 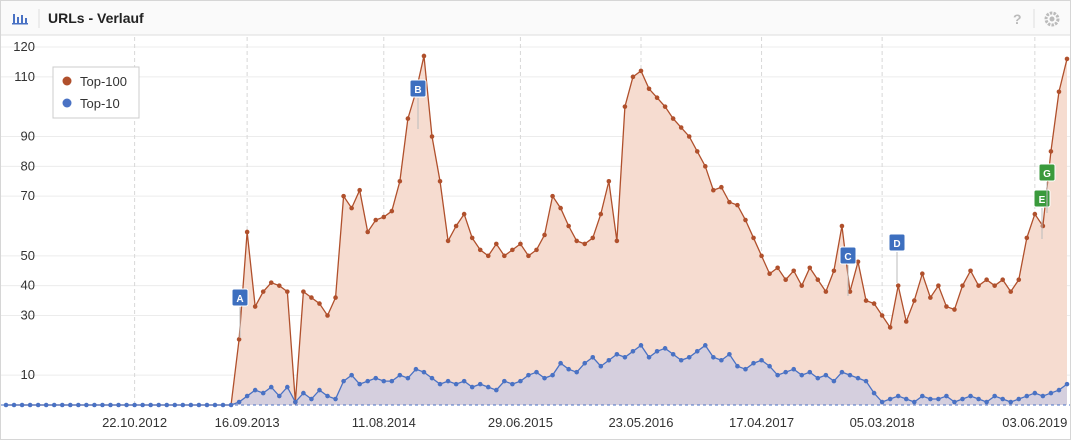 What do you see at coordinates (417, 90) in the screenshot?
I see `annotation-label: B` at bounding box center [417, 90].